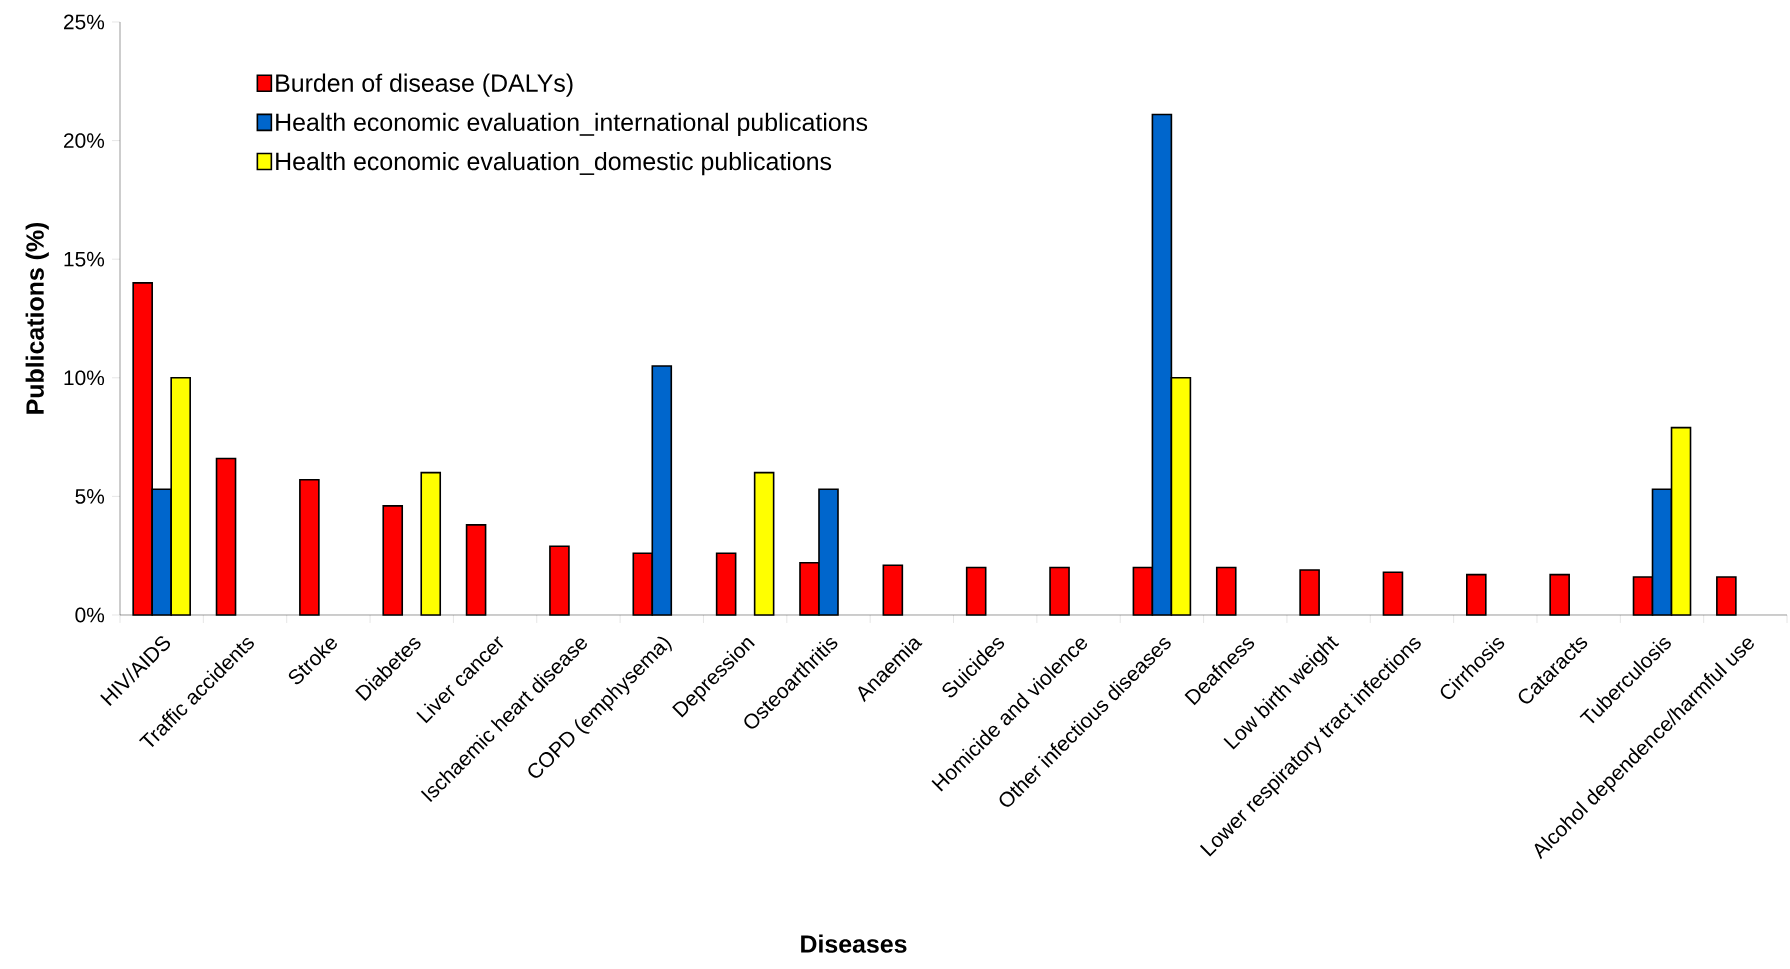  I want to click on legend-label: Health economic evaluation_international publications, so click(572, 124).